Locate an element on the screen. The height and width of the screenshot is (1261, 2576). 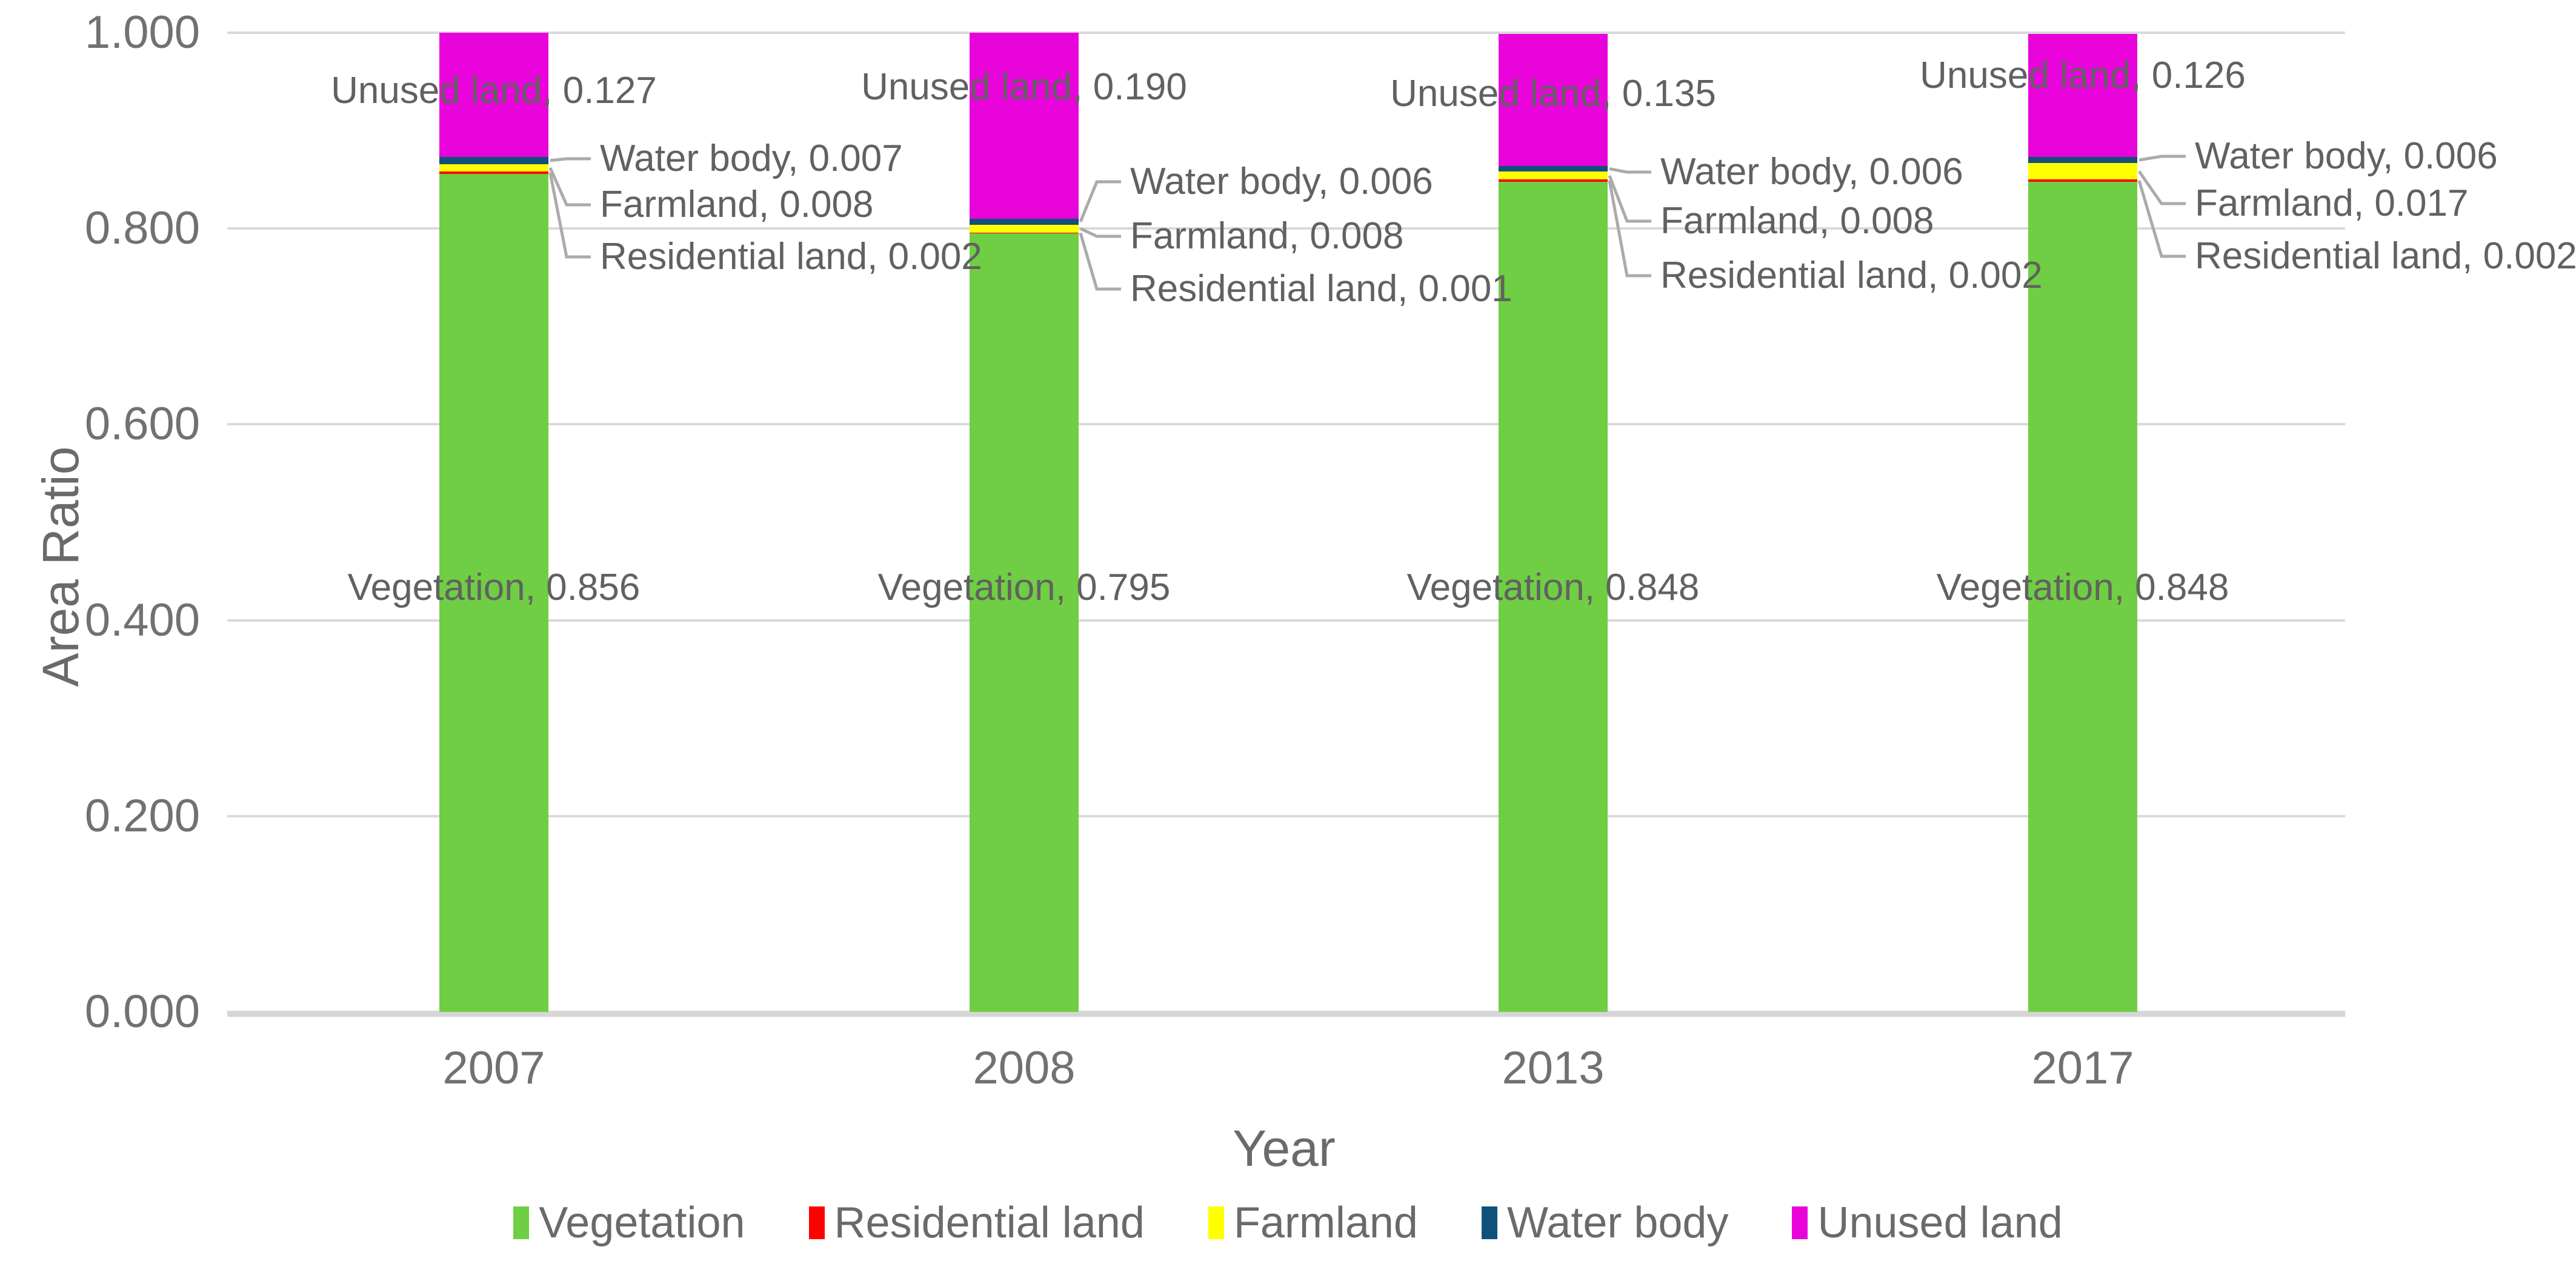
bar-segment-vegetation-2013 is located at coordinates (1553, 596).